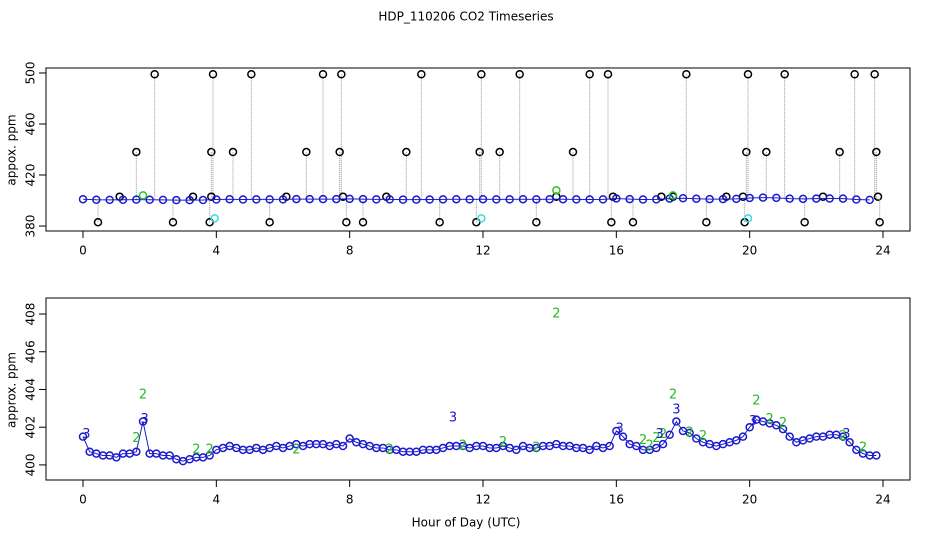 This screenshot has width=936, height=544. Describe the element at coordinates (466, 523) in the screenshot. I see `x-axis-label: Hour of Day (UTC)` at that location.